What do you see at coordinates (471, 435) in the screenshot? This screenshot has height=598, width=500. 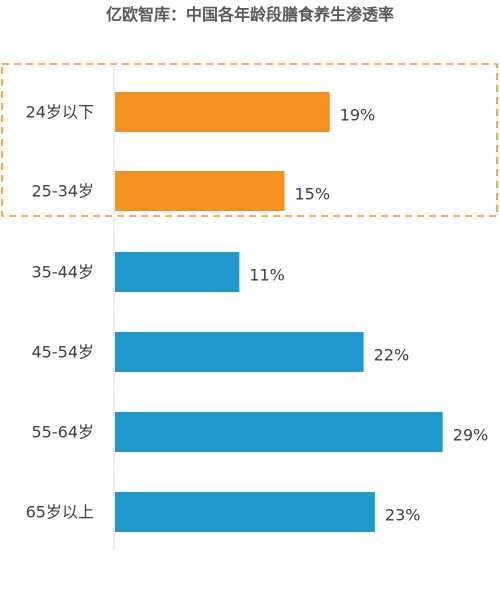 I see `data-label: 29%` at bounding box center [471, 435].